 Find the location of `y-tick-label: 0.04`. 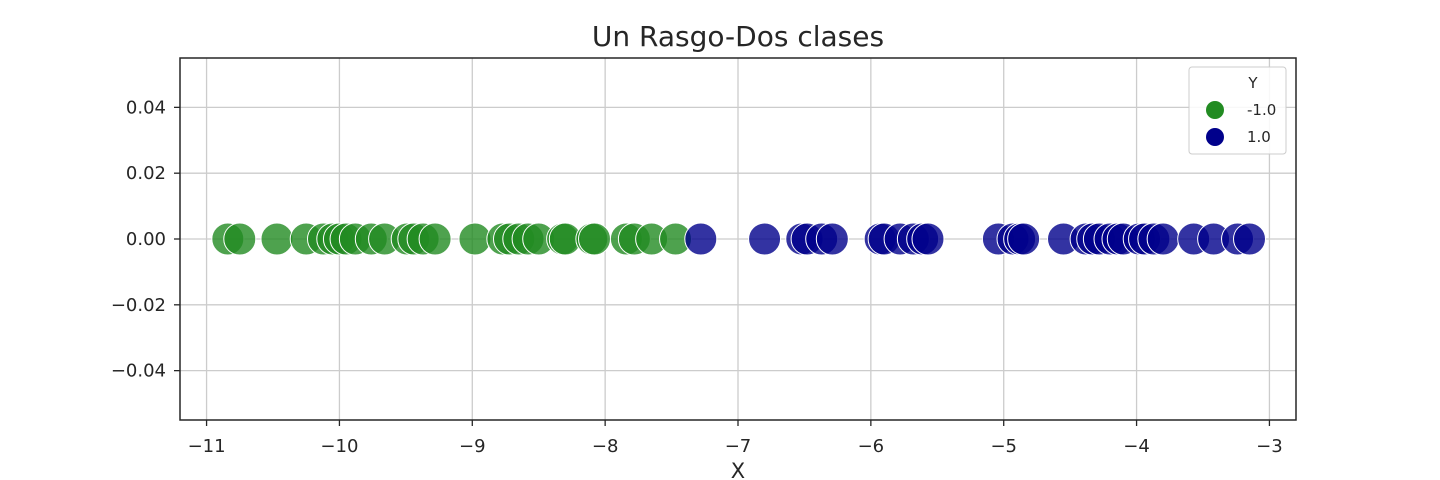

y-tick-label: 0.04 is located at coordinates (146, 107).